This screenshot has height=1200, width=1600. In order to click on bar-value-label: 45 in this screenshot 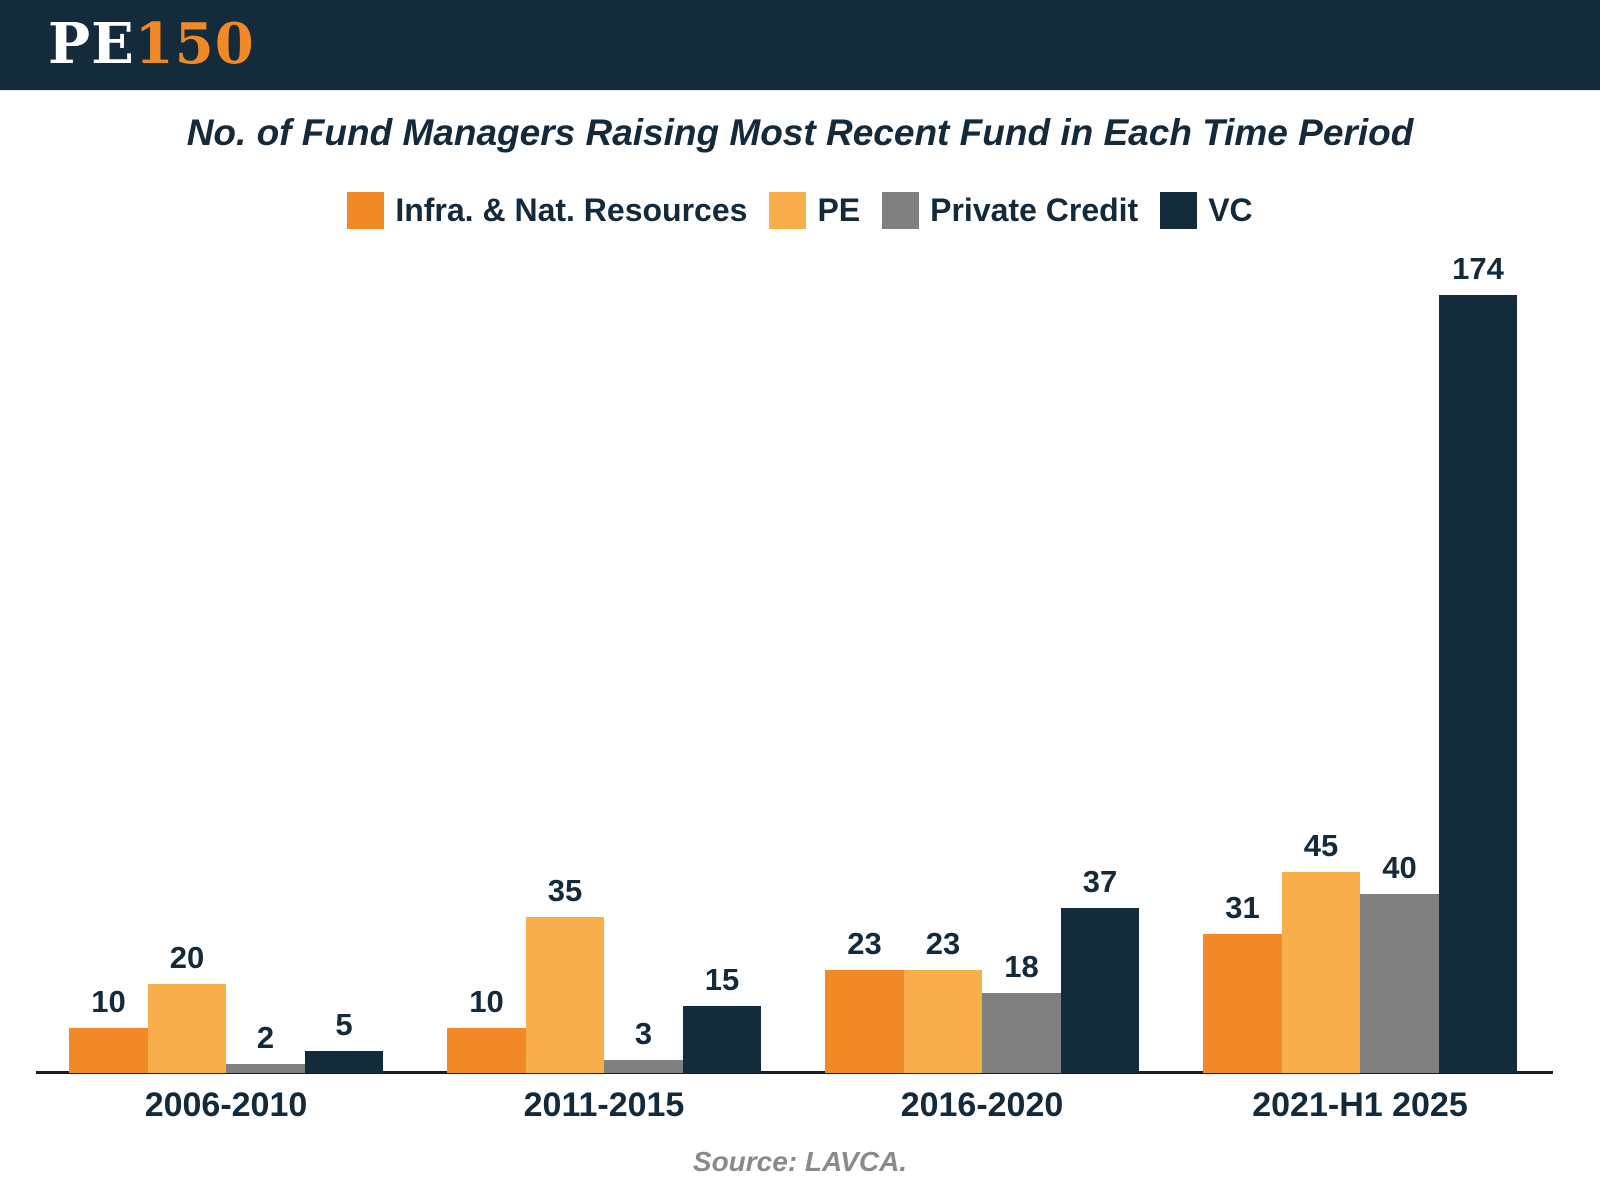, I will do `click(1321, 845)`.